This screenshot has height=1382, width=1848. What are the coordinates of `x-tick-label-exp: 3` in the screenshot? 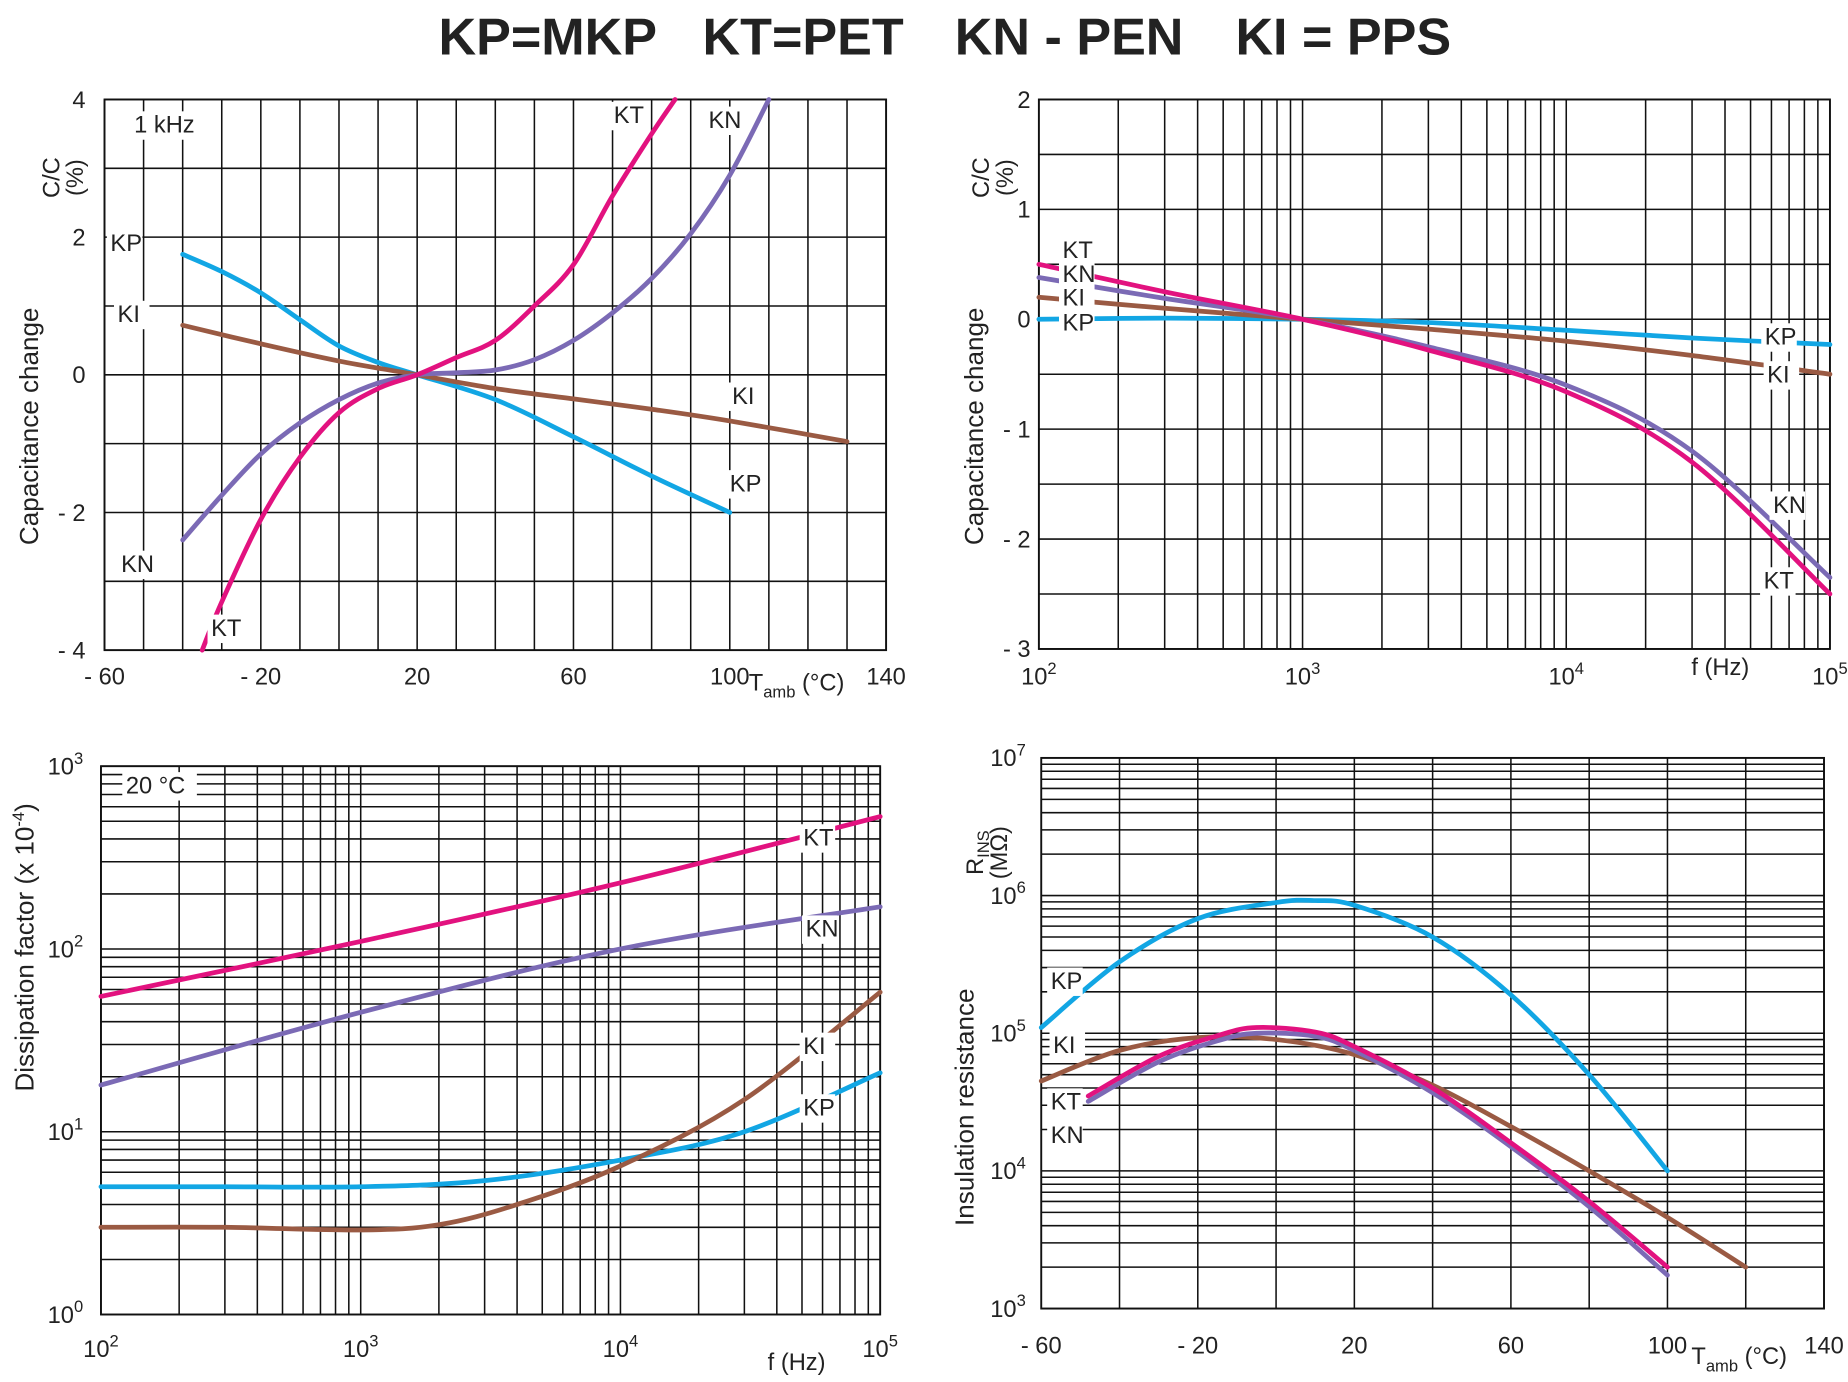 It's located at (1315, 668).